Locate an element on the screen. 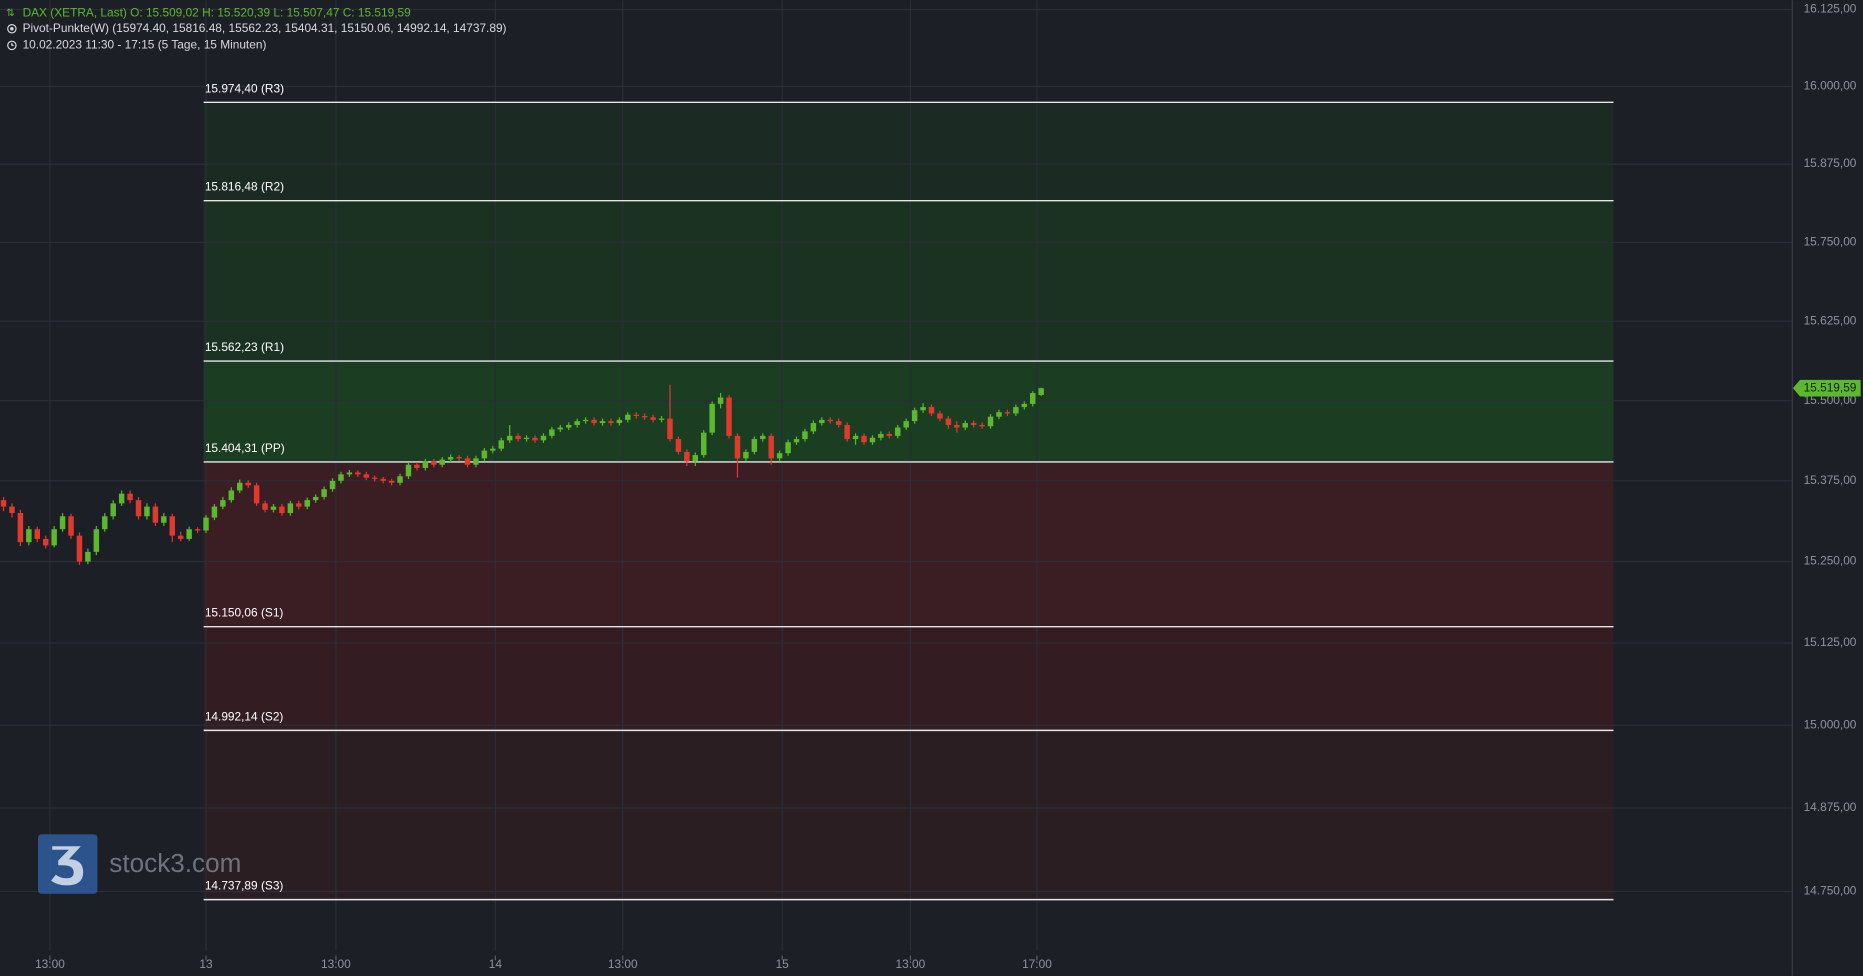 Image resolution: width=1863 pixels, height=976 pixels. pivot-label: 14.992,14 (S2) is located at coordinates (244, 716).